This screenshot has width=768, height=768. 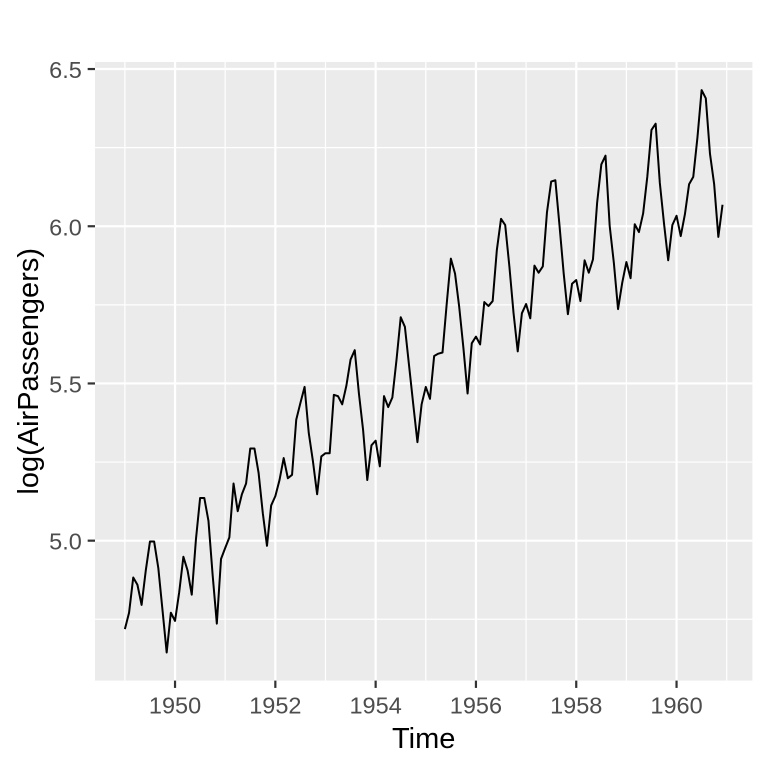 I want to click on svg-text: 1956, so click(x=476, y=706).